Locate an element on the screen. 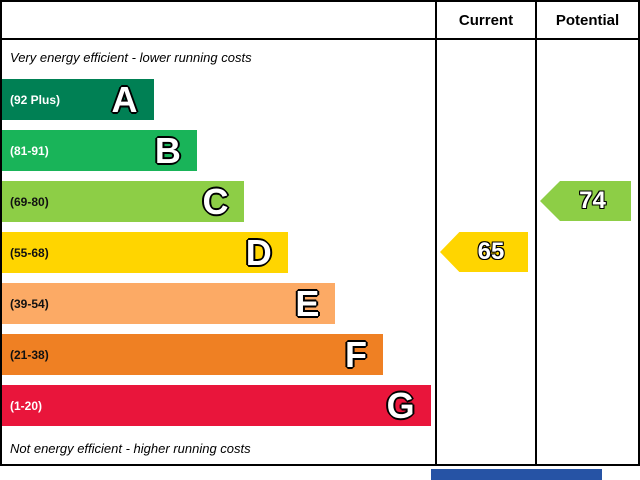 Image resolution: width=640 pixels, height=480 pixels. current-rating-column: 65 is located at coordinates (485, 252).